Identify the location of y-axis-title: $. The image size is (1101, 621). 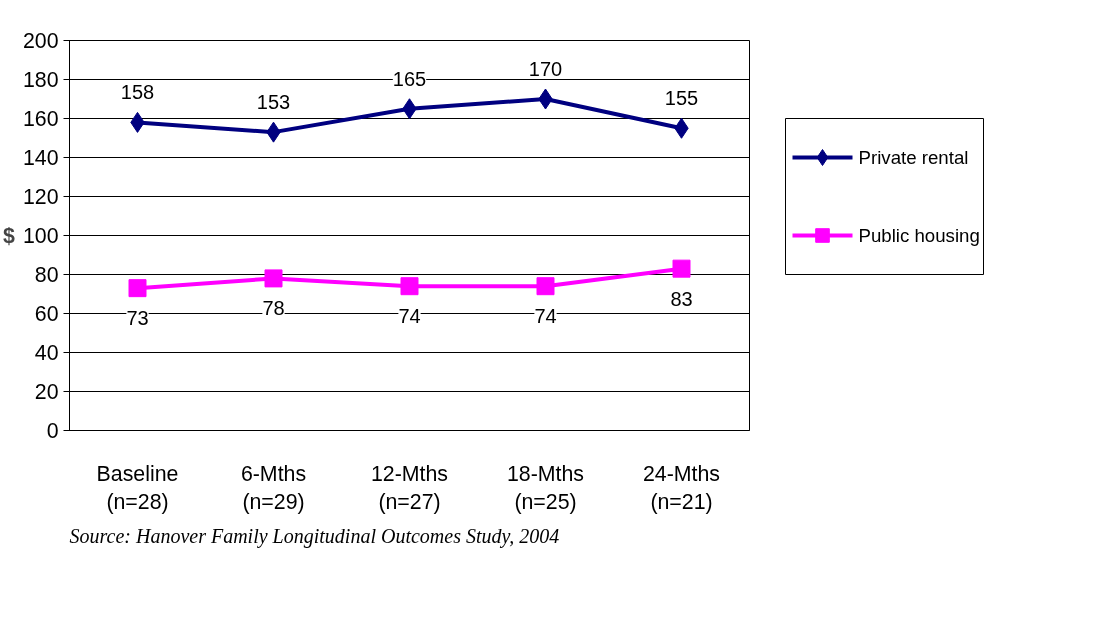
(9, 235).